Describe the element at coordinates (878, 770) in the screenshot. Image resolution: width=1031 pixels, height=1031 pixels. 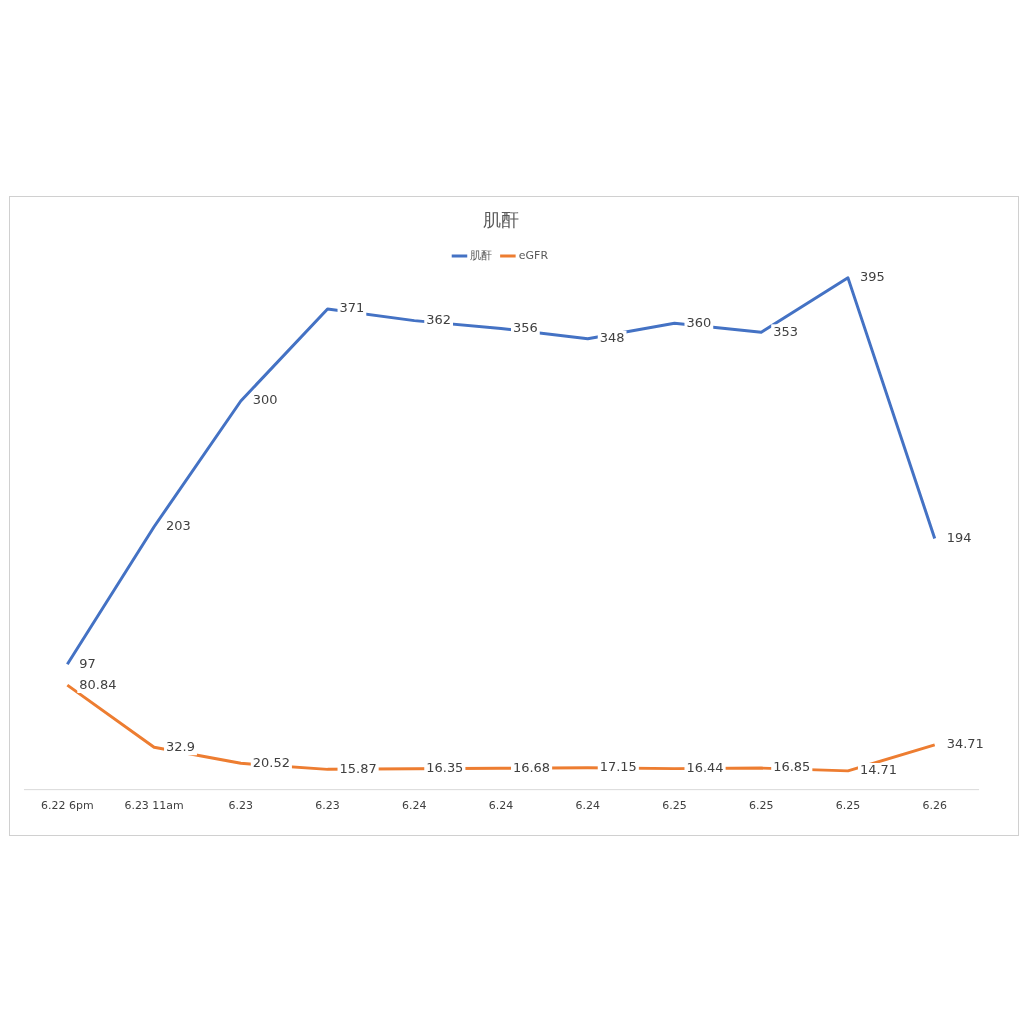
I see `data-label: 14.71` at that location.